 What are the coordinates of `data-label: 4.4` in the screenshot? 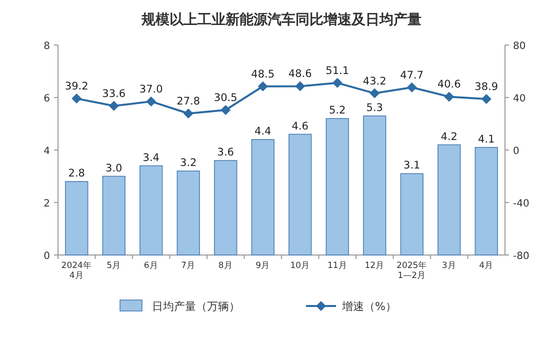 It's located at (263, 132).